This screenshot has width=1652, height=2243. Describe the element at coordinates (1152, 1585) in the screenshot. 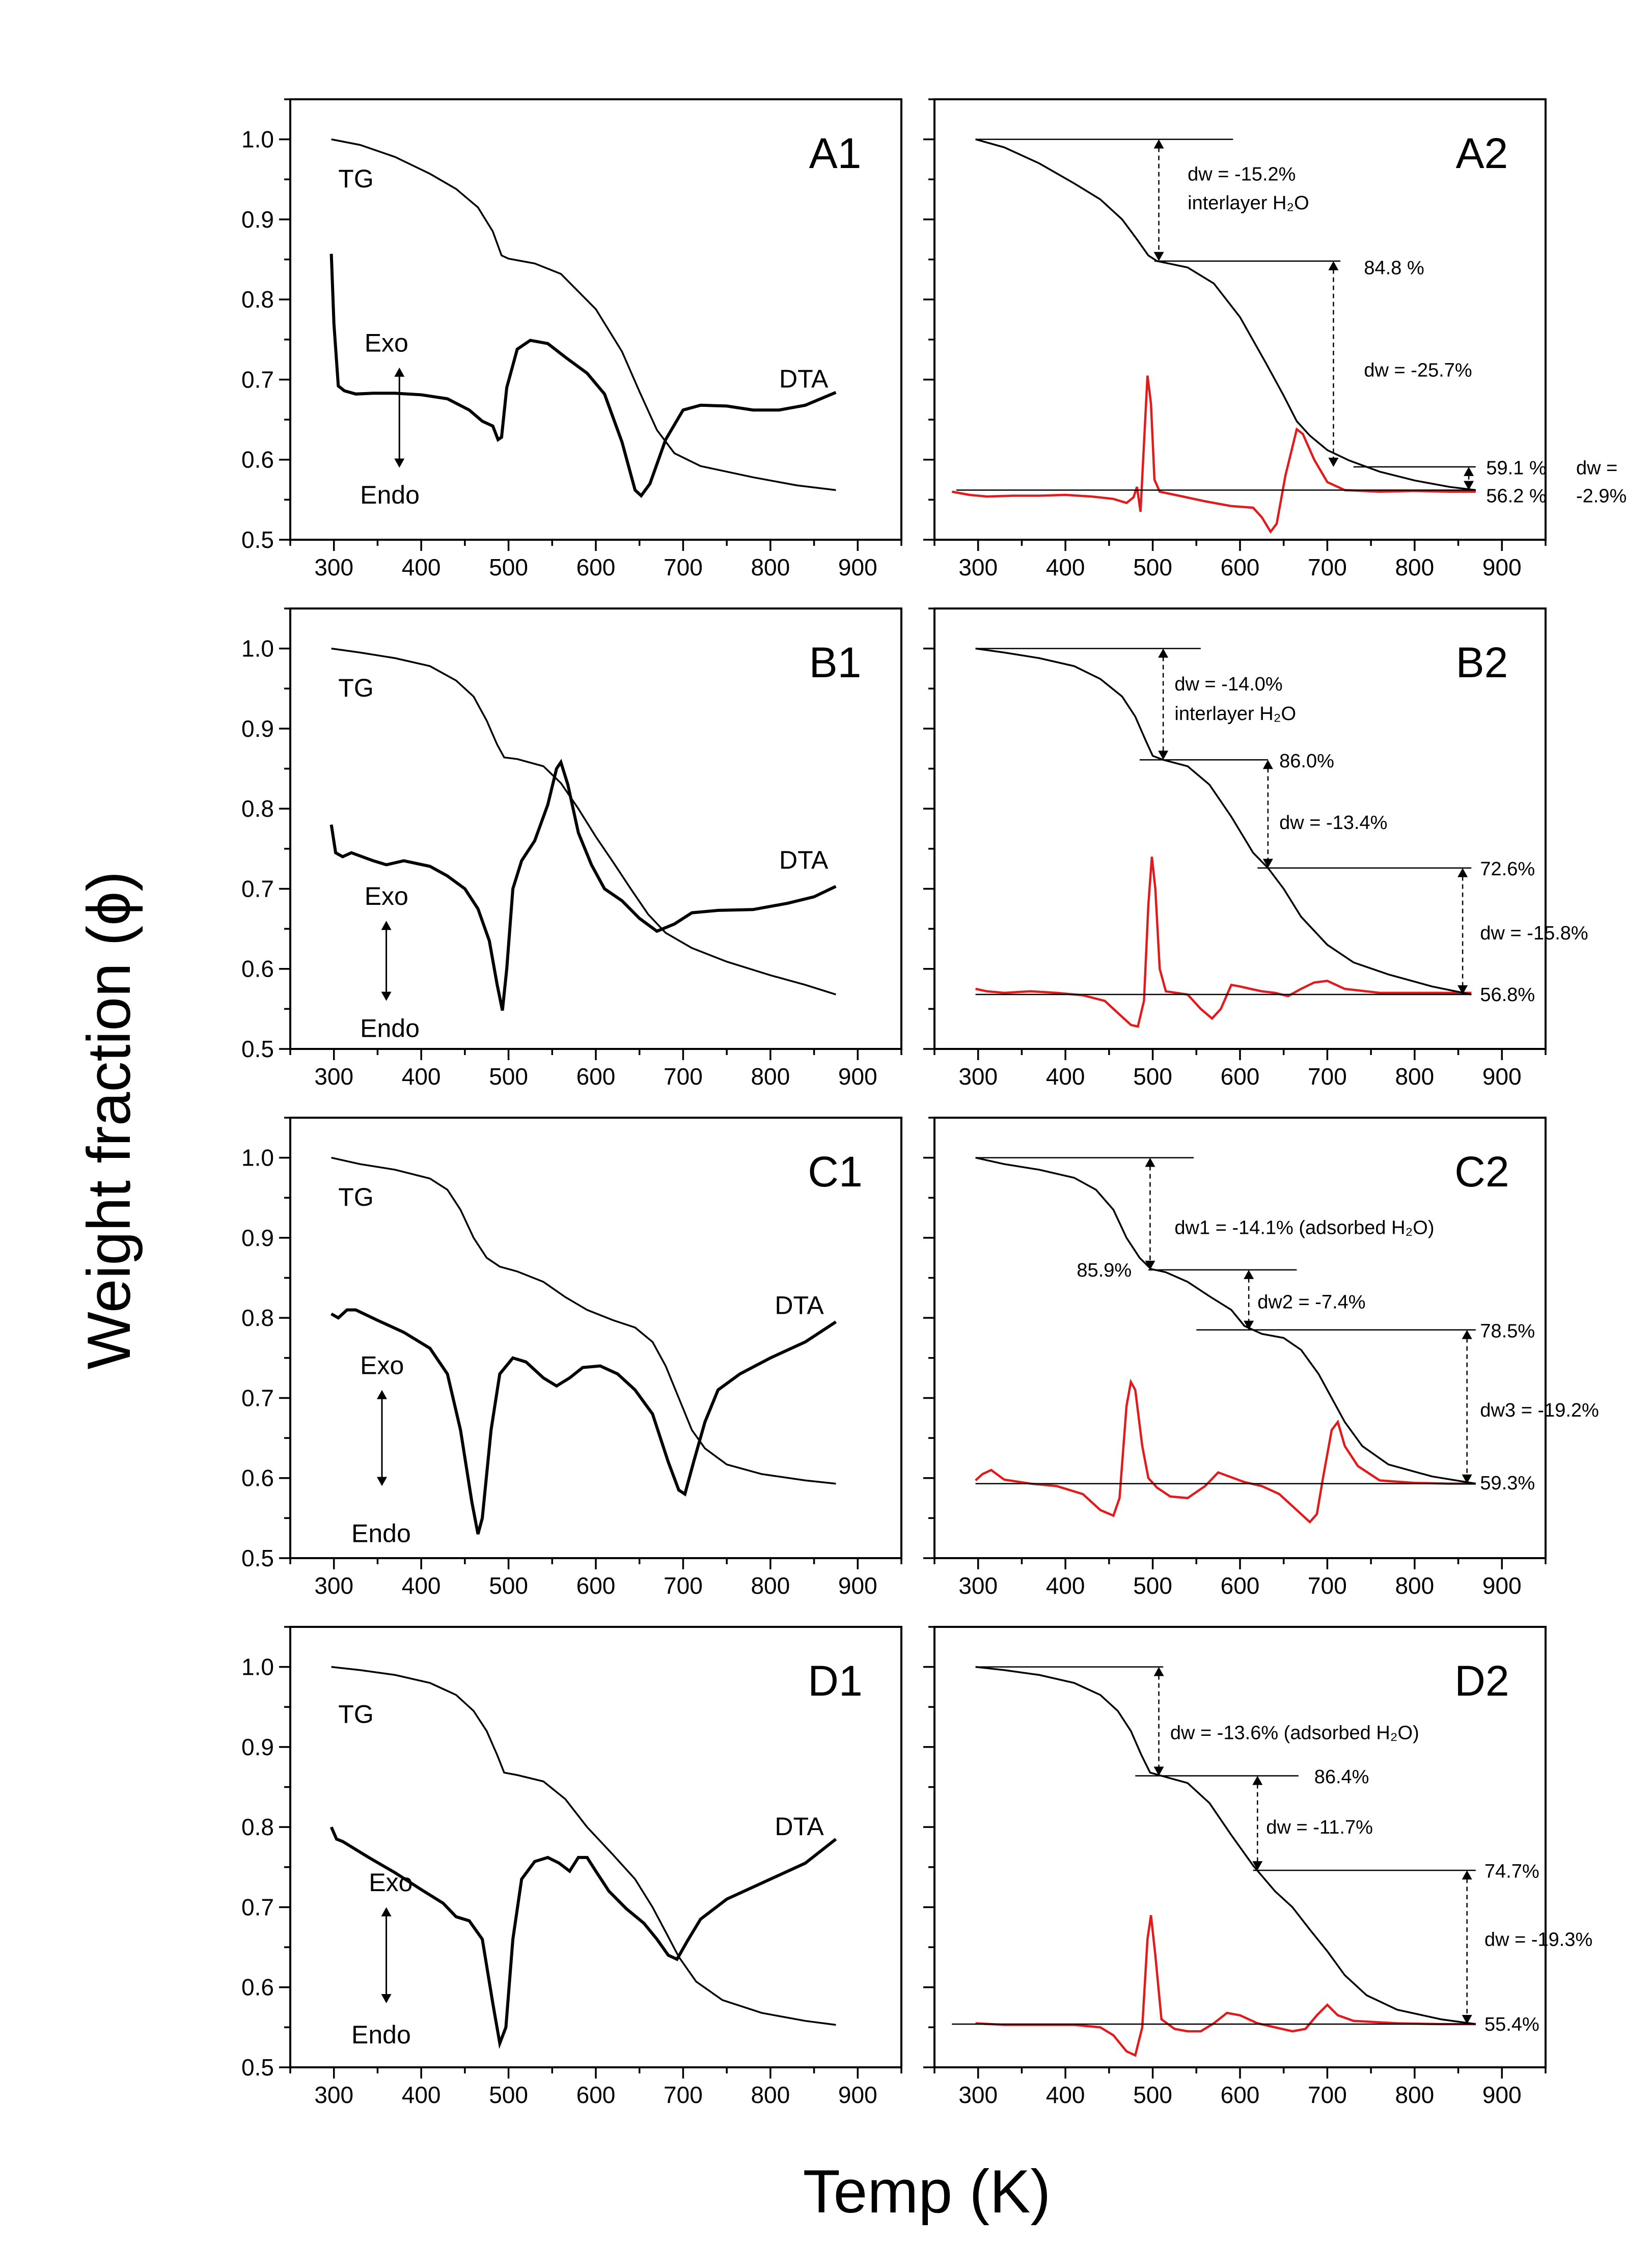

I see `panel-c2-xtick-label: 500` at that location.